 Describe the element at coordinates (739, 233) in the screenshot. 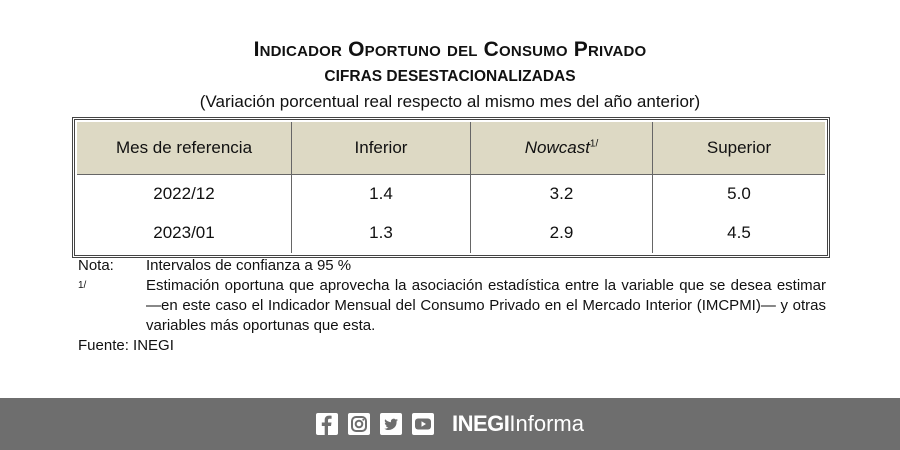

I see `table-cell: 4.5` at that location.